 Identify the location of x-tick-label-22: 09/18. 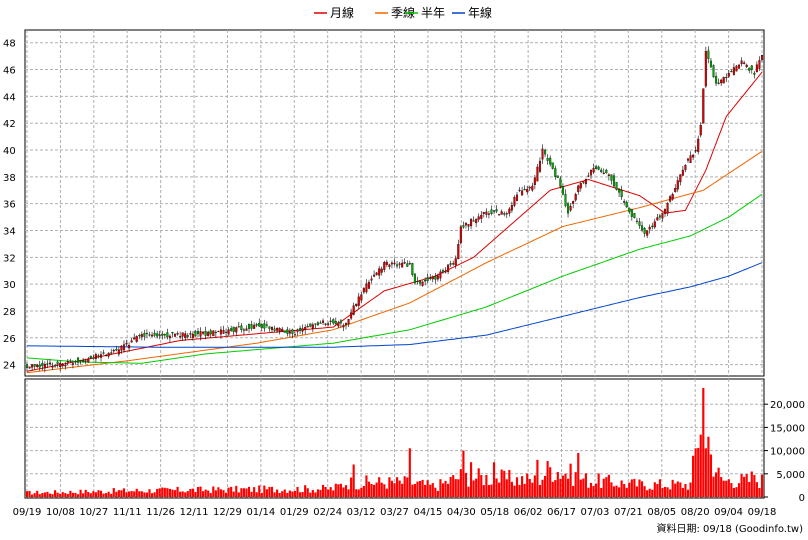
(762, 512).